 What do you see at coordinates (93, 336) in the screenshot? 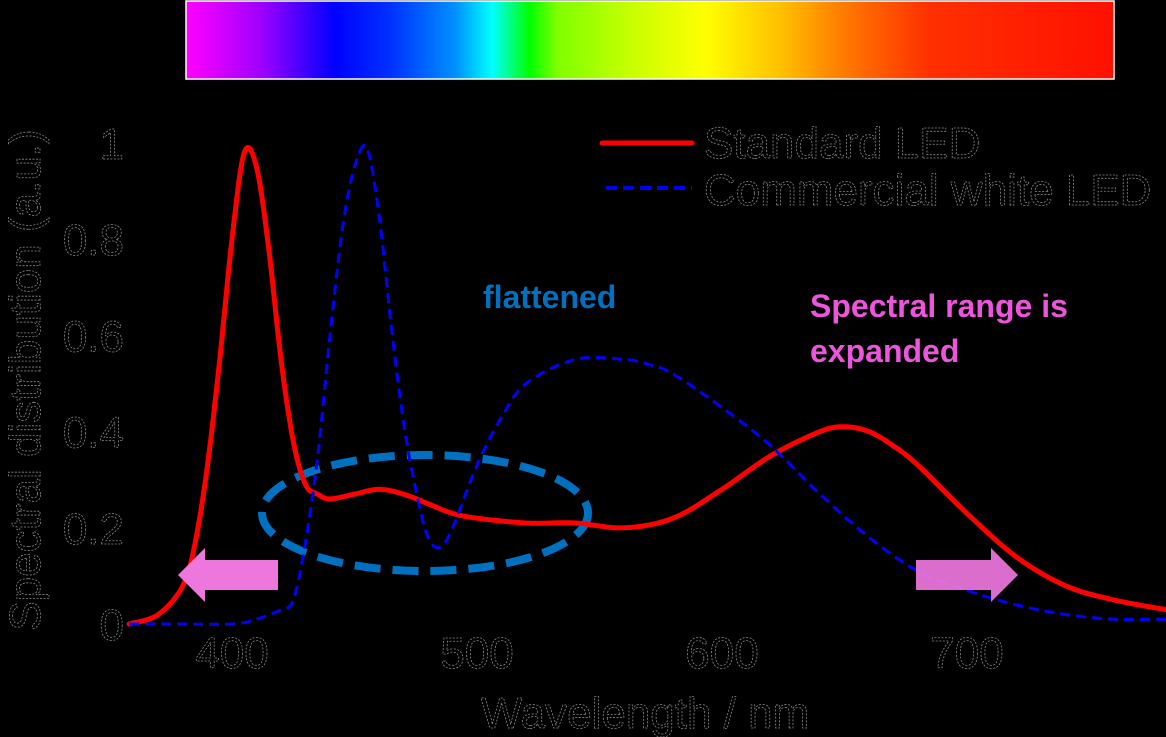
I see `y-tick-label: 0.6` at bounding box center [93, 336].